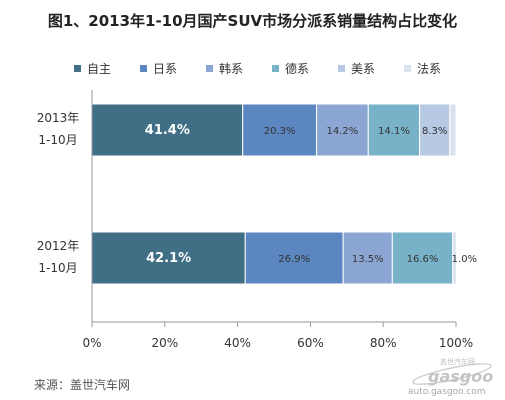 This screenshot has width=505, height=400. I want to click on data-label: 42.1%, so click(168, 258).